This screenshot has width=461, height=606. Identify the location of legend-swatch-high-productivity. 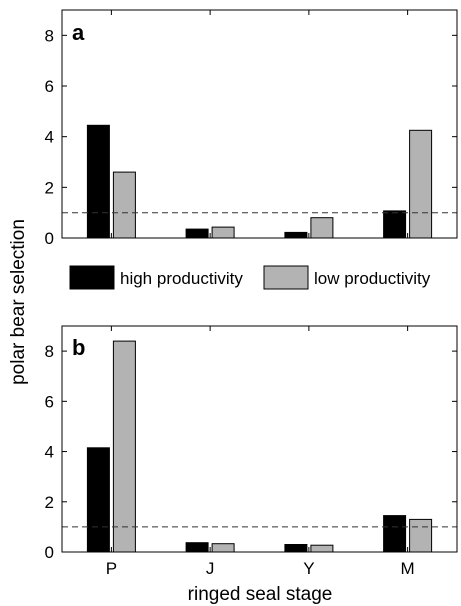
(92, 277).